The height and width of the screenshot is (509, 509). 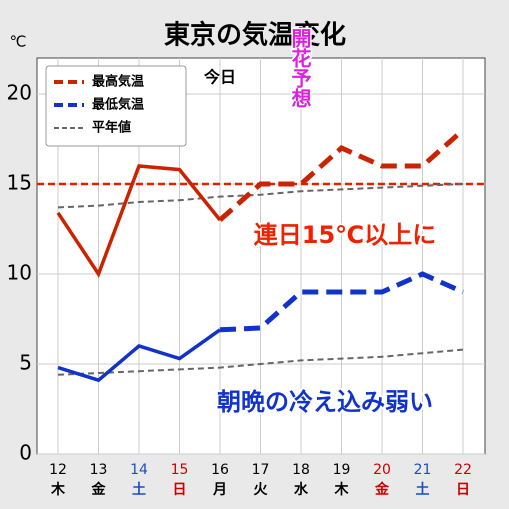 What do you see at coordinates (301, 470) in the screenshot?
I see `x-tick-label: 18` at bounding box center [301, 470].